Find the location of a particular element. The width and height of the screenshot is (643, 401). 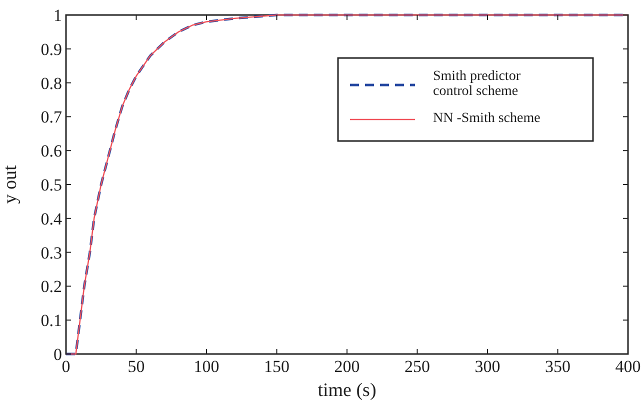

x-tick-label: 400 is located at coordinates (628, 366).